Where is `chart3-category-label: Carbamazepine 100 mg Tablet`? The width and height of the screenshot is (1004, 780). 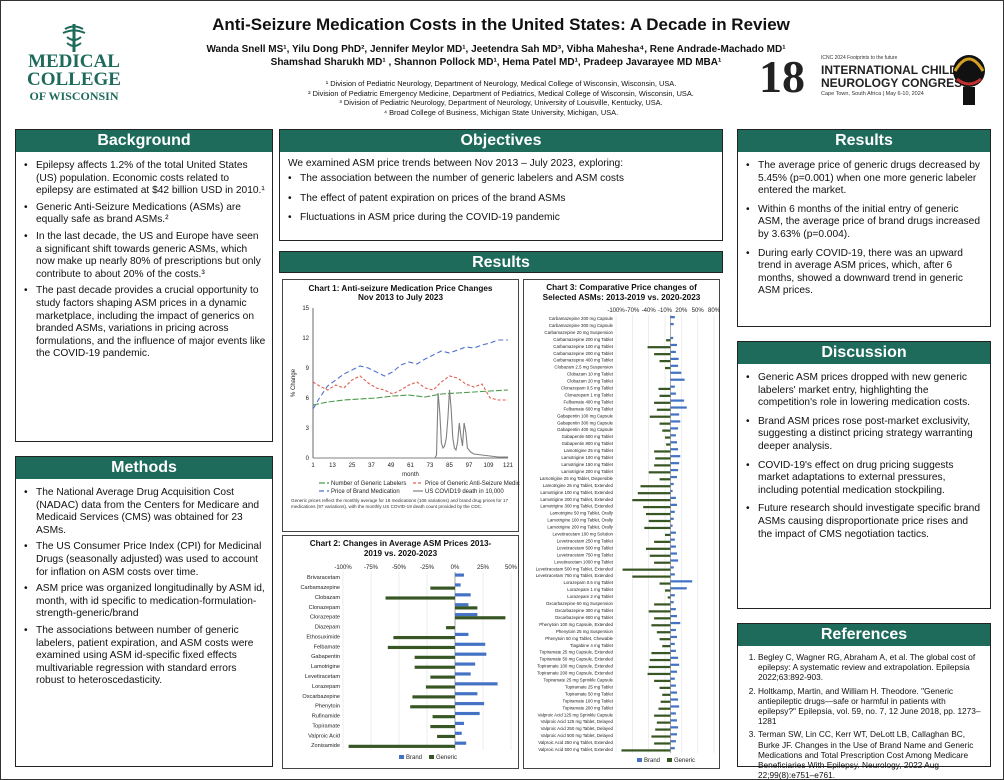
chart3-category-label: Carbamazepine 100 mg Tablet is located at coordinates (583, 346).